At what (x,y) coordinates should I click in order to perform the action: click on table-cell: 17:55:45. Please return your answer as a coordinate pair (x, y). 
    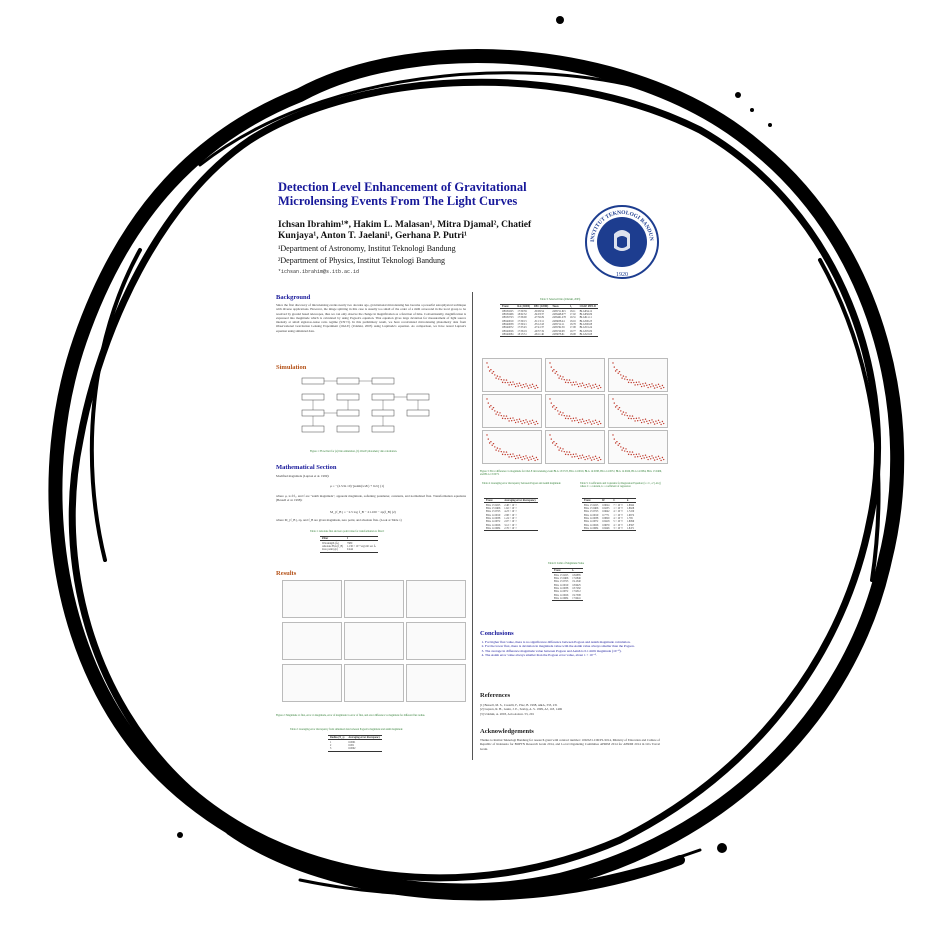
    Looking at the image, I should click on (522, 328).